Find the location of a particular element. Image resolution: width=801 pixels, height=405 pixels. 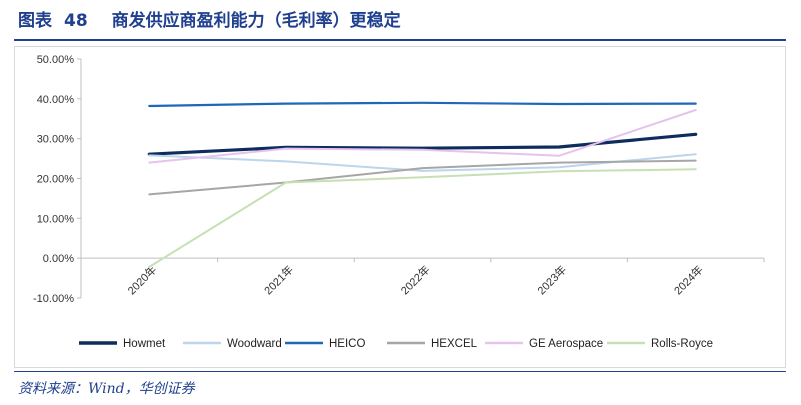

series-line-ge-aerospace is located at coordinates (422, 136).